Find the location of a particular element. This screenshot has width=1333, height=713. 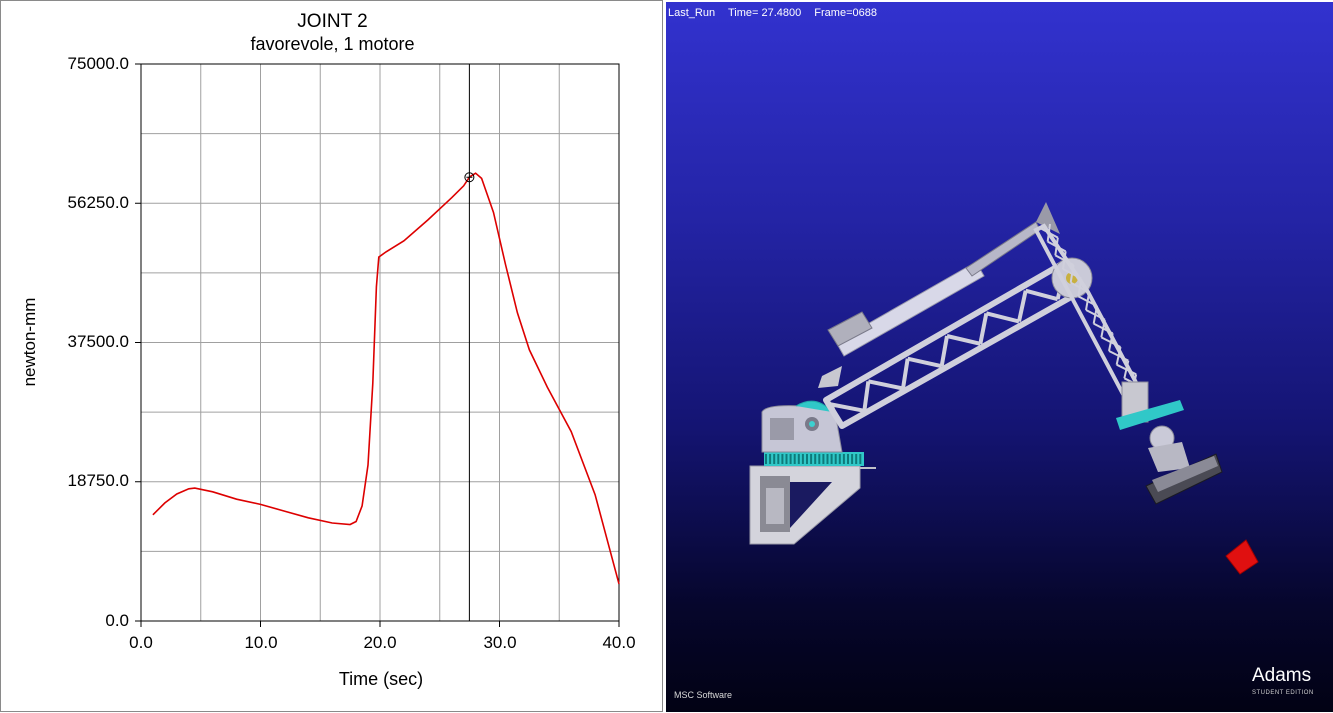

x-tick-label: 30.0 is located at coordinates (500, 642).